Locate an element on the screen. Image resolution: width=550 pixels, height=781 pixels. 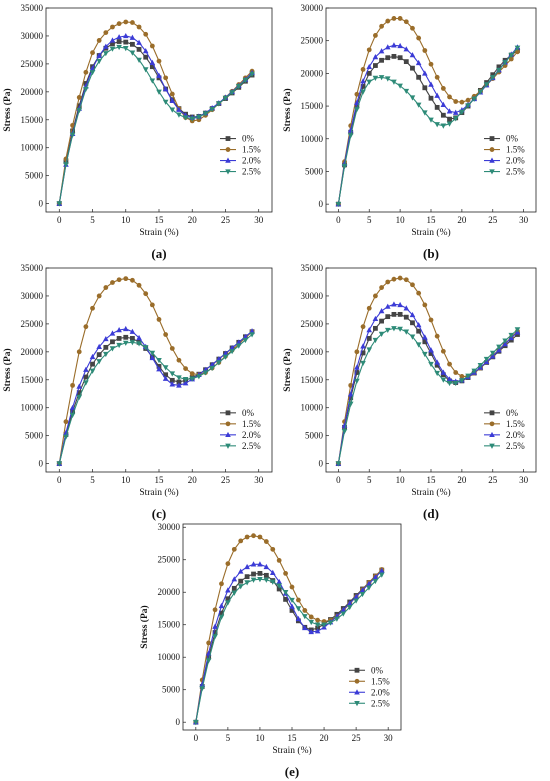
y-tick-label: 35000 is located at coordinates (312, 268).